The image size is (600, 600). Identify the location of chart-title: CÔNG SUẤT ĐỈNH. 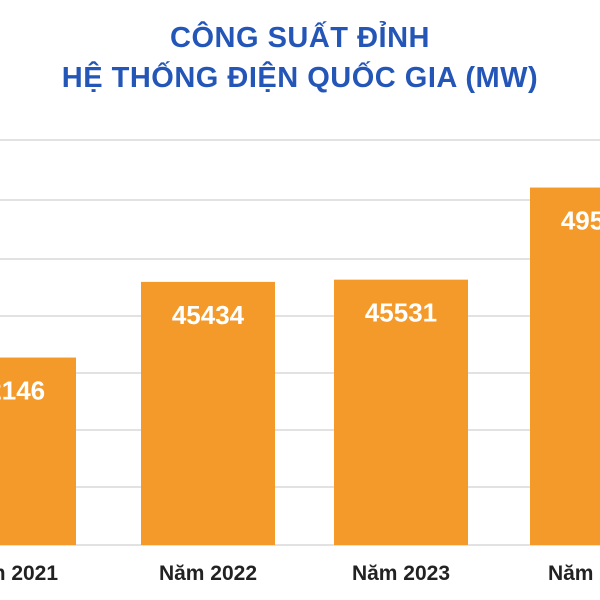
(300, 38).